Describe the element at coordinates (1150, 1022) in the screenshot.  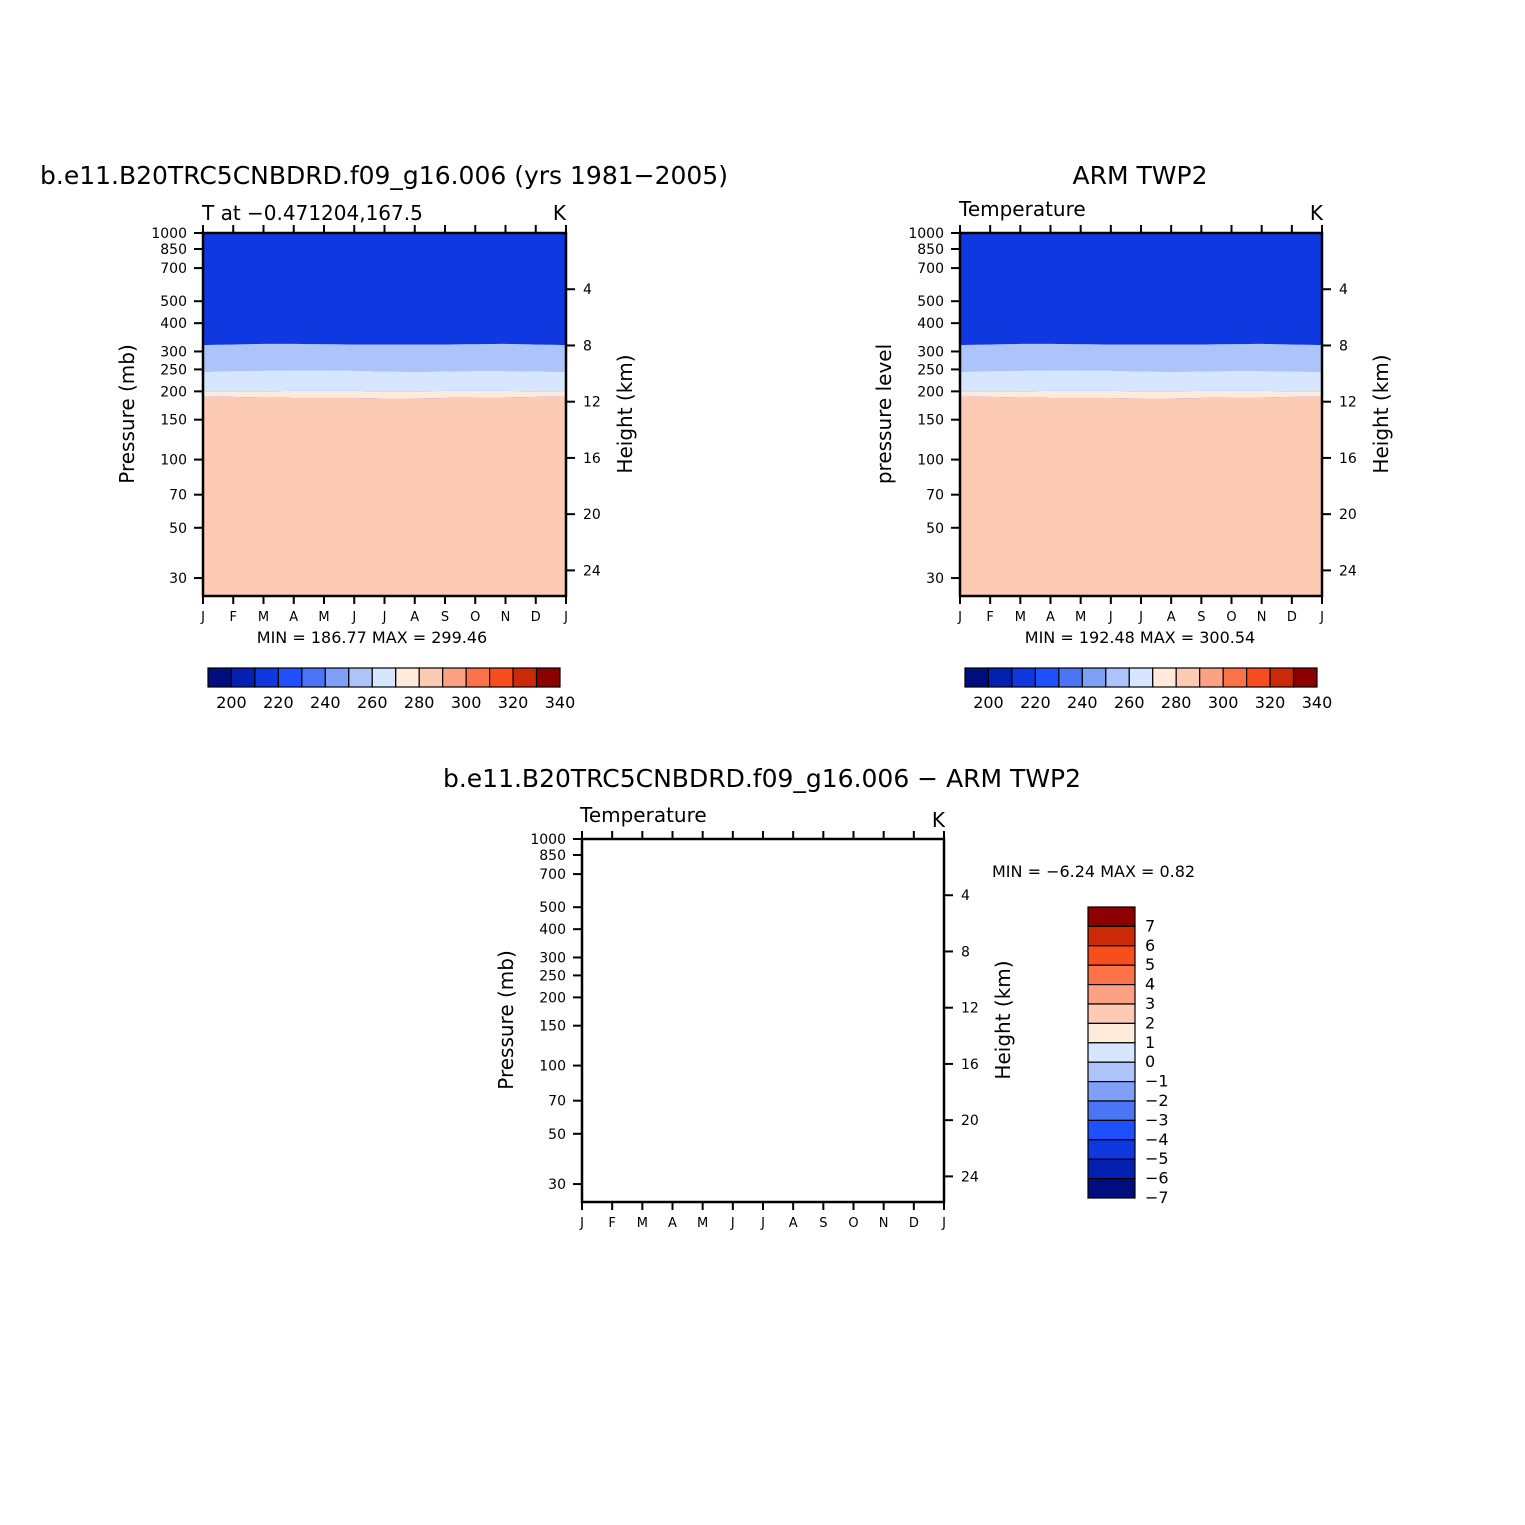
I see `colorbar-label: 2` at that location.